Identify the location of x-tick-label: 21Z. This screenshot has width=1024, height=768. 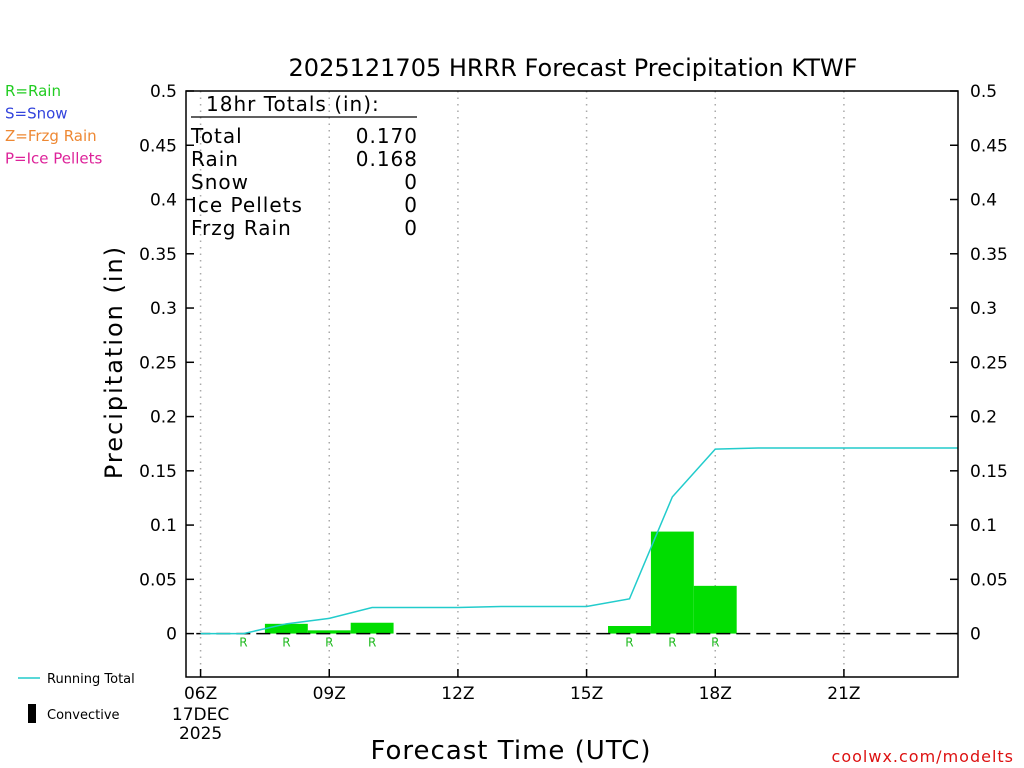
(843, 694).